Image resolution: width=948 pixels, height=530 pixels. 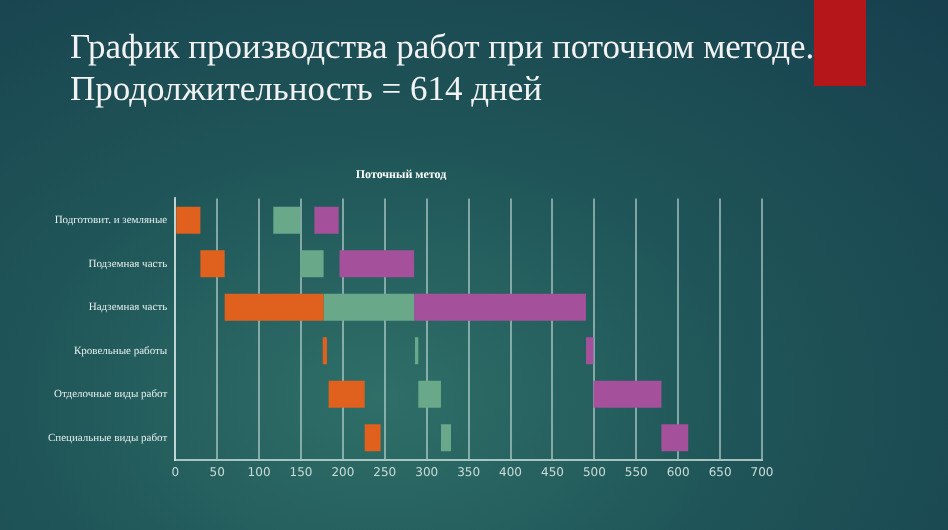 What do you see at coordinates (443, 68) in the screenshot?
I see `chart-title: График производства работ при поточном методе. Продолжительность = 614 дней` at bounding box center [443, 68].